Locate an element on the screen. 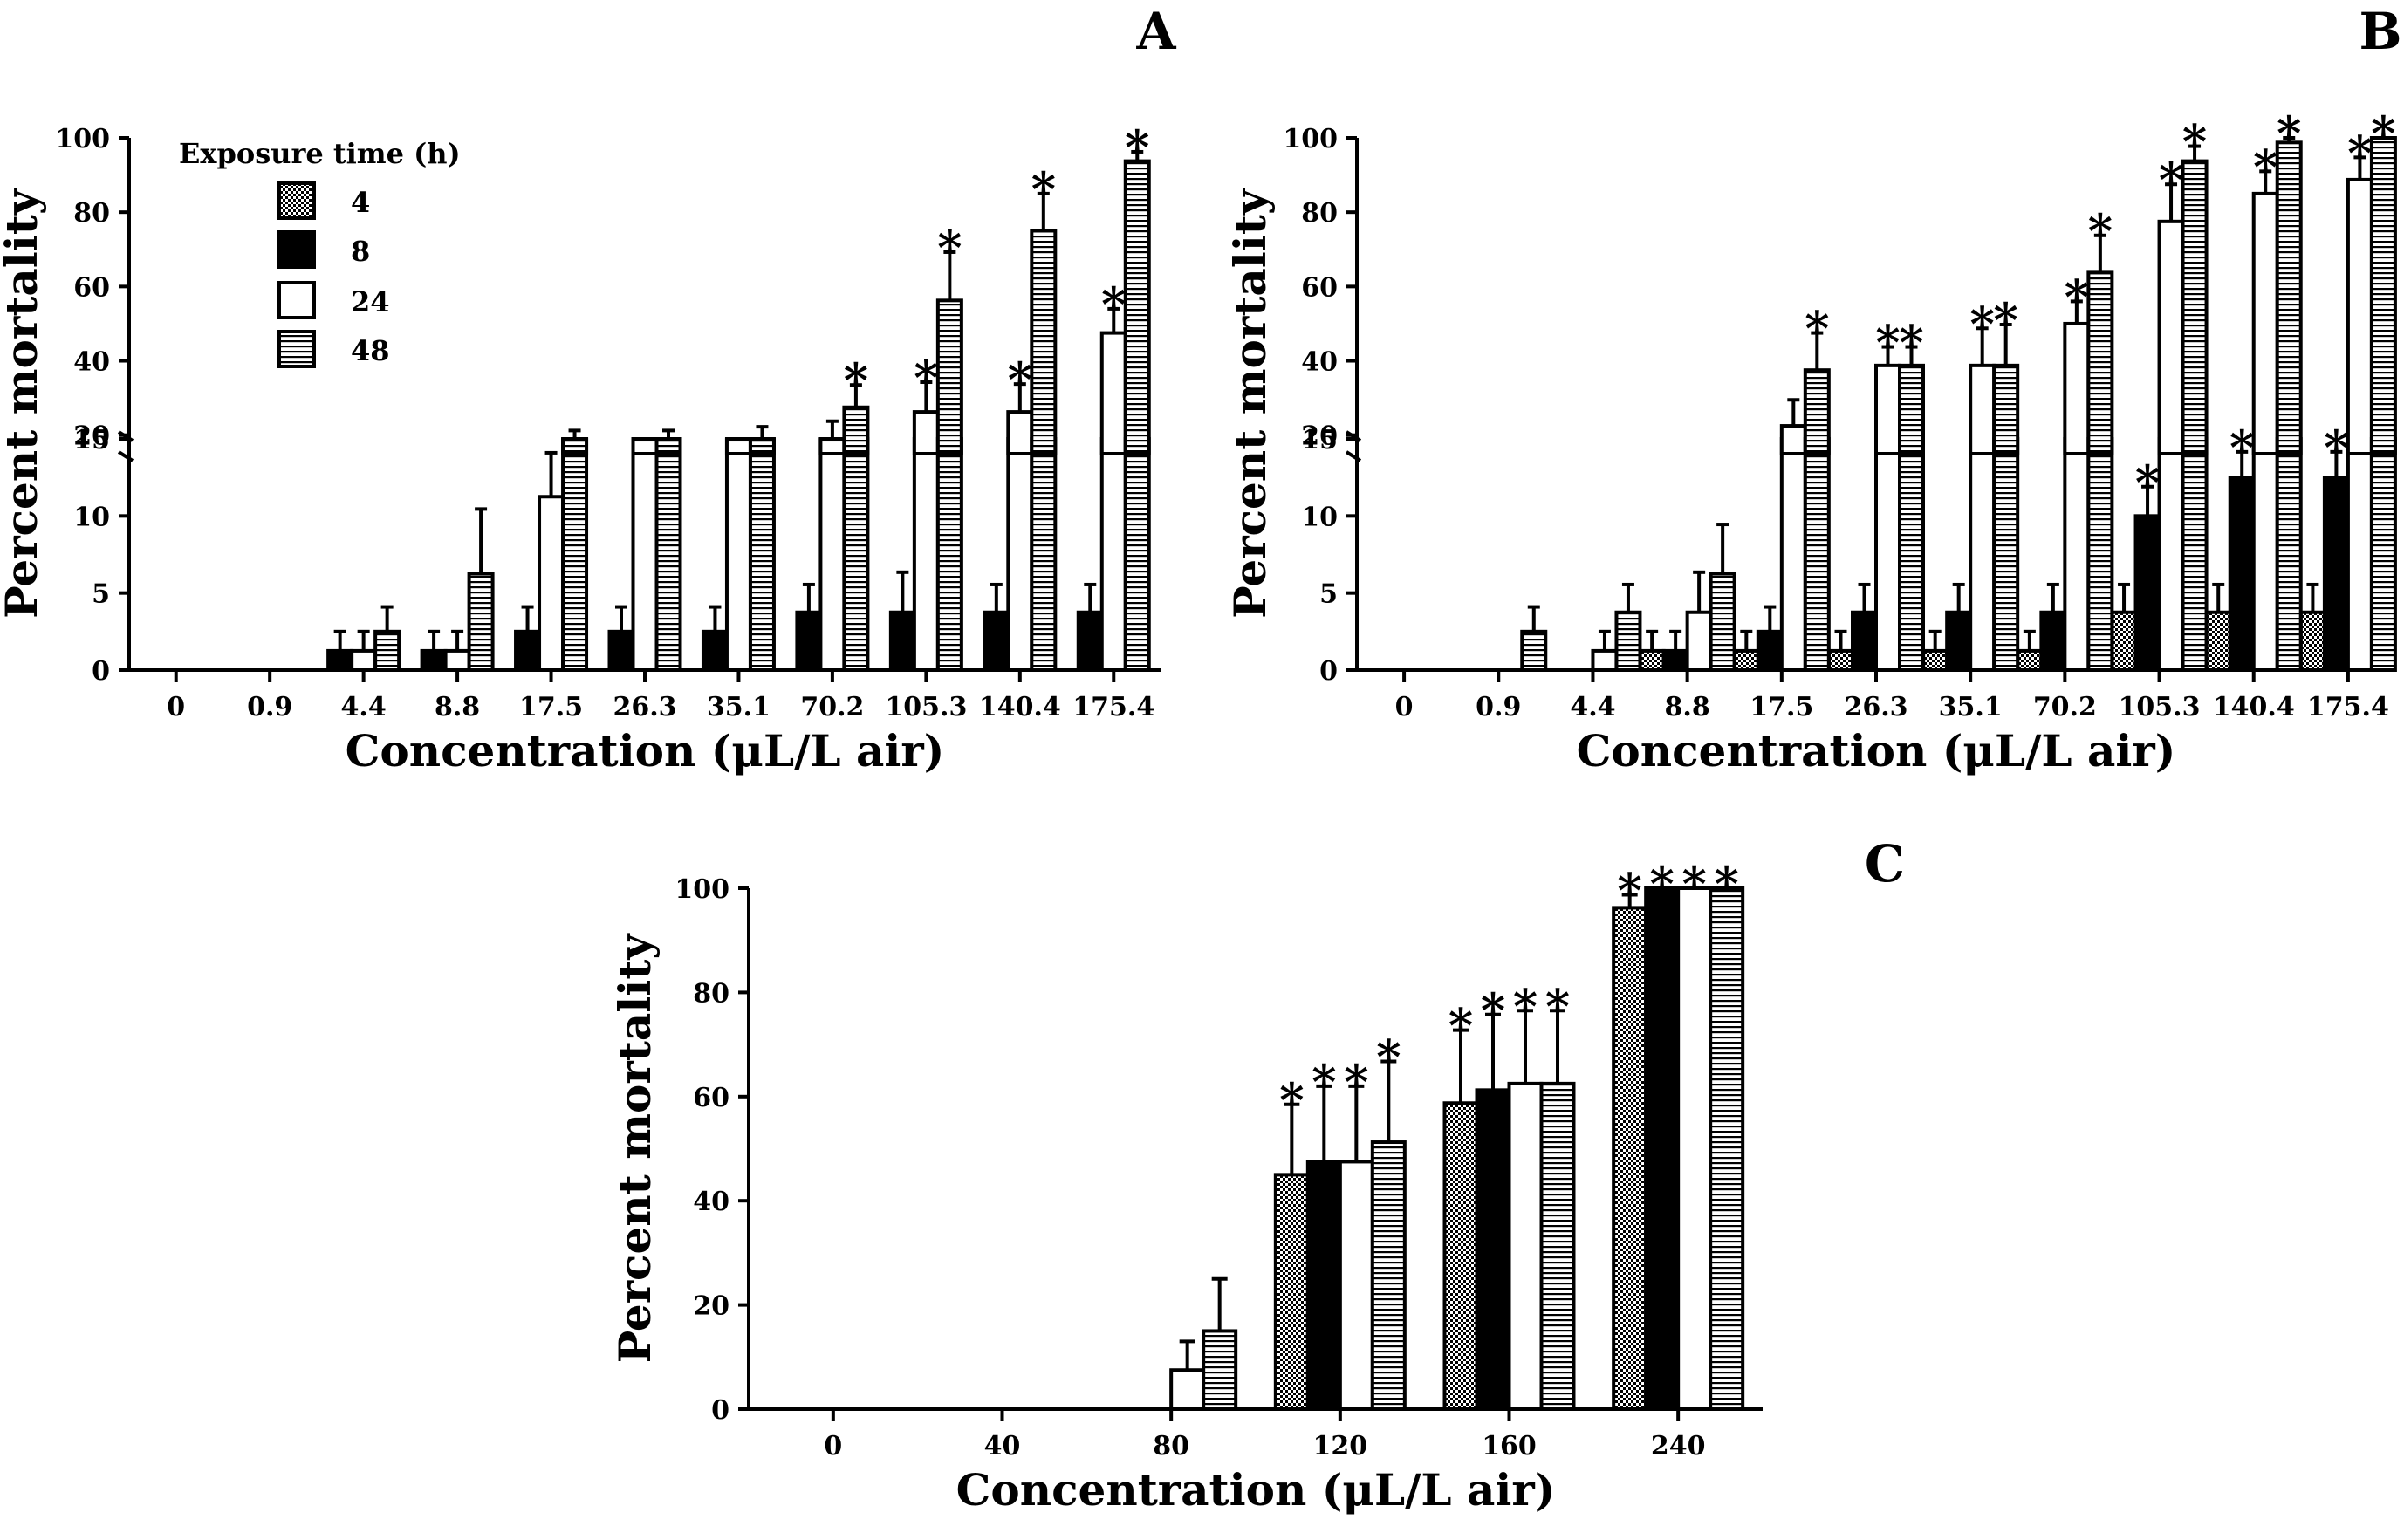 The width and height of the screenshot is (2404, 1540). legend: Exposure time (h) 4 8 24 48 is located at coordinates (320, 252).